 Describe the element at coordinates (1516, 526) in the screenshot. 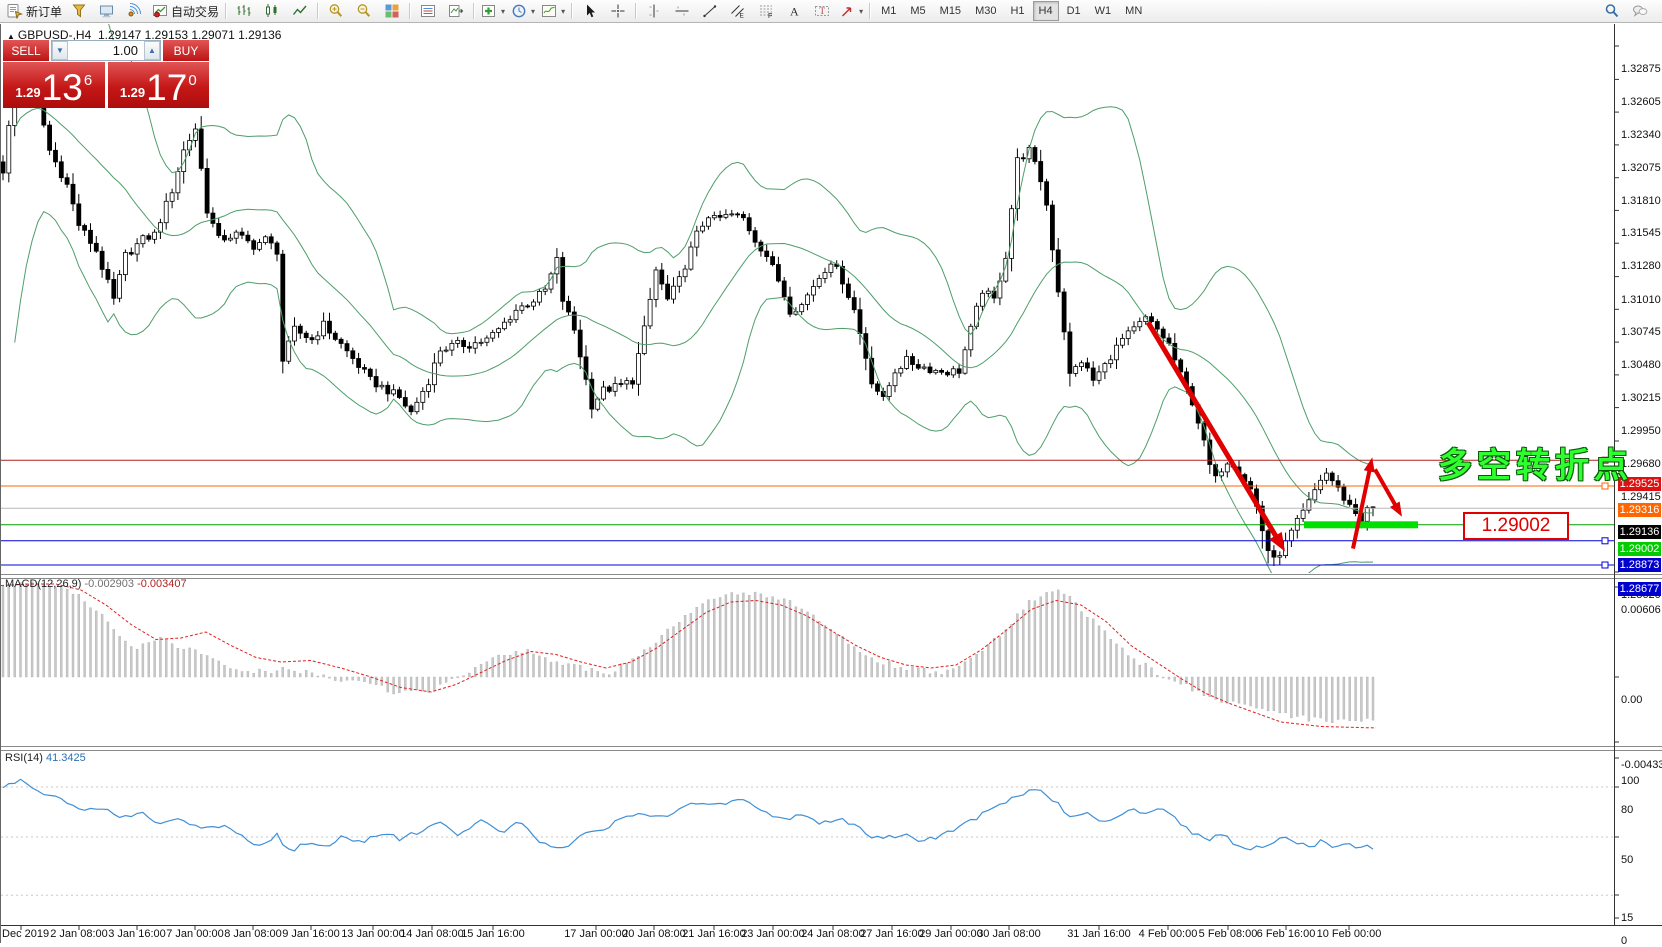

I see `support-price-label: 1.29002` at that location.